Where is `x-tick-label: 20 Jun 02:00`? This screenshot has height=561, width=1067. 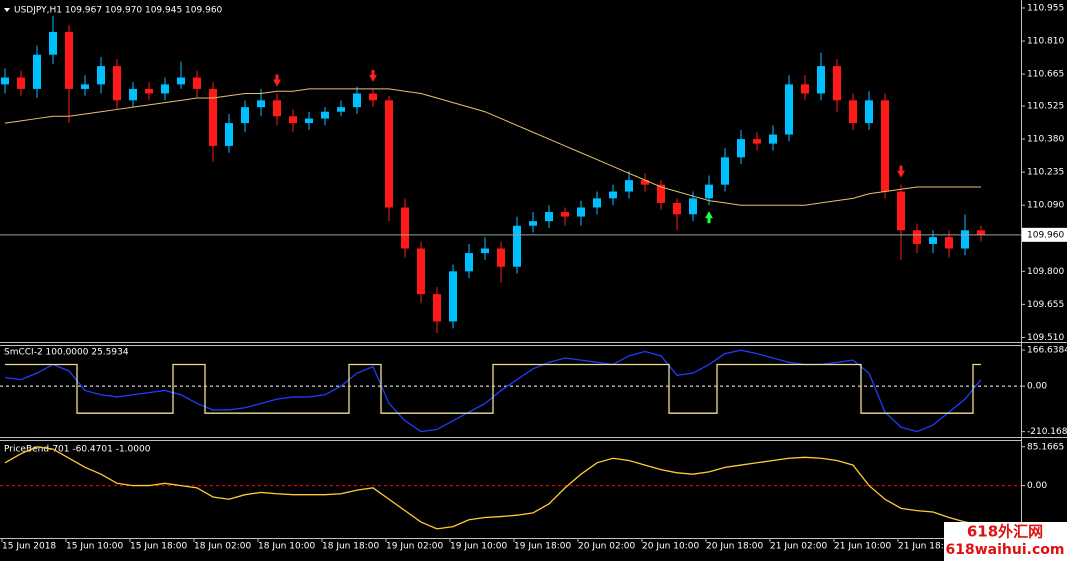 x-tick-label: 20 Jun 02:00 is located at coordinates (606, 547).